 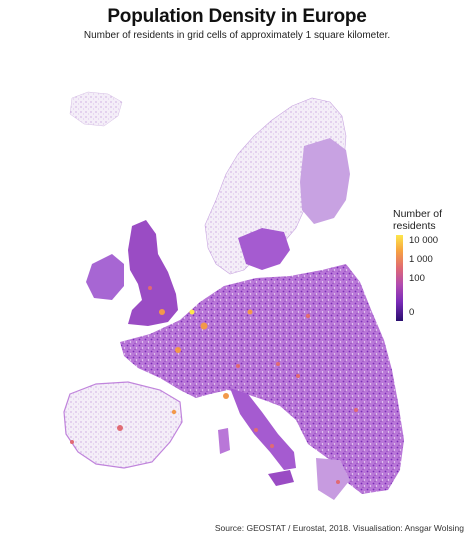 I want to click on vienna-hotspot, so click(x=278, y=364).